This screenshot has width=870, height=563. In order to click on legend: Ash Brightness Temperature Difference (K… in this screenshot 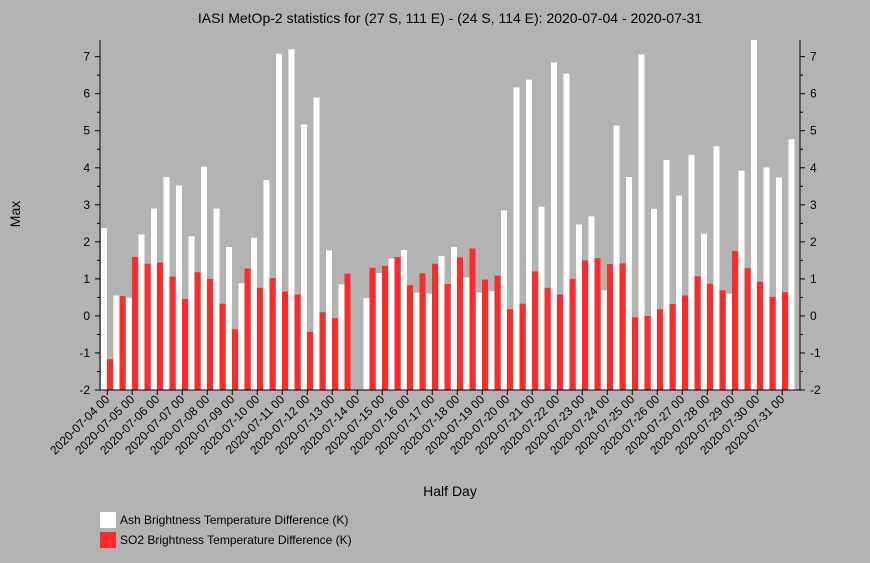, I will do `click(226, 530)`.